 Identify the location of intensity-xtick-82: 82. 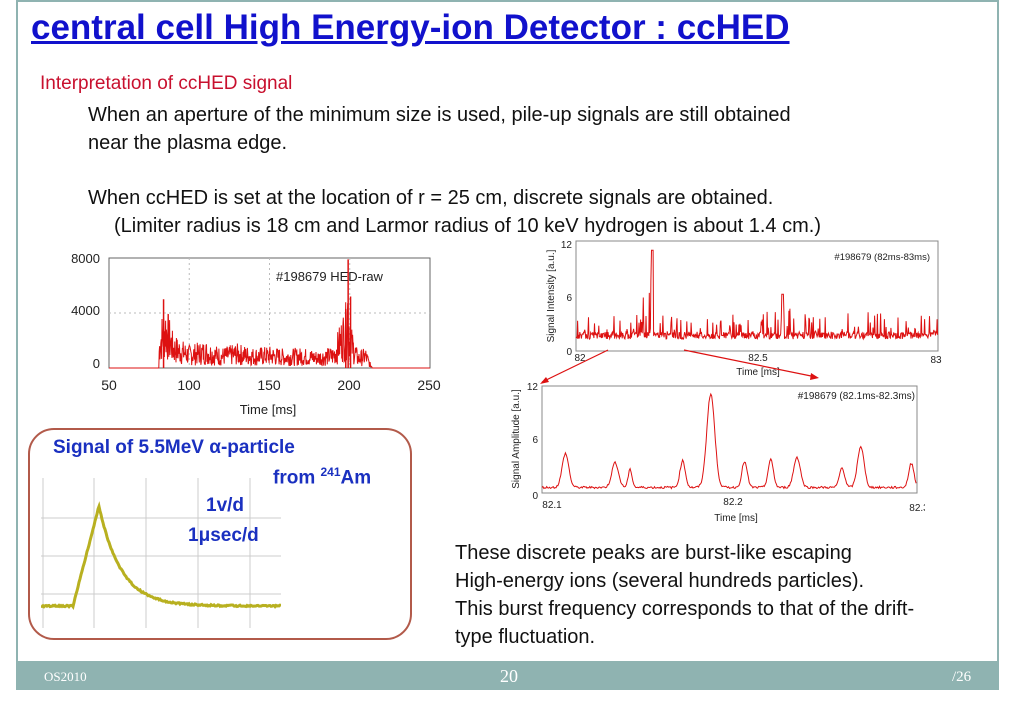
(580, 358).